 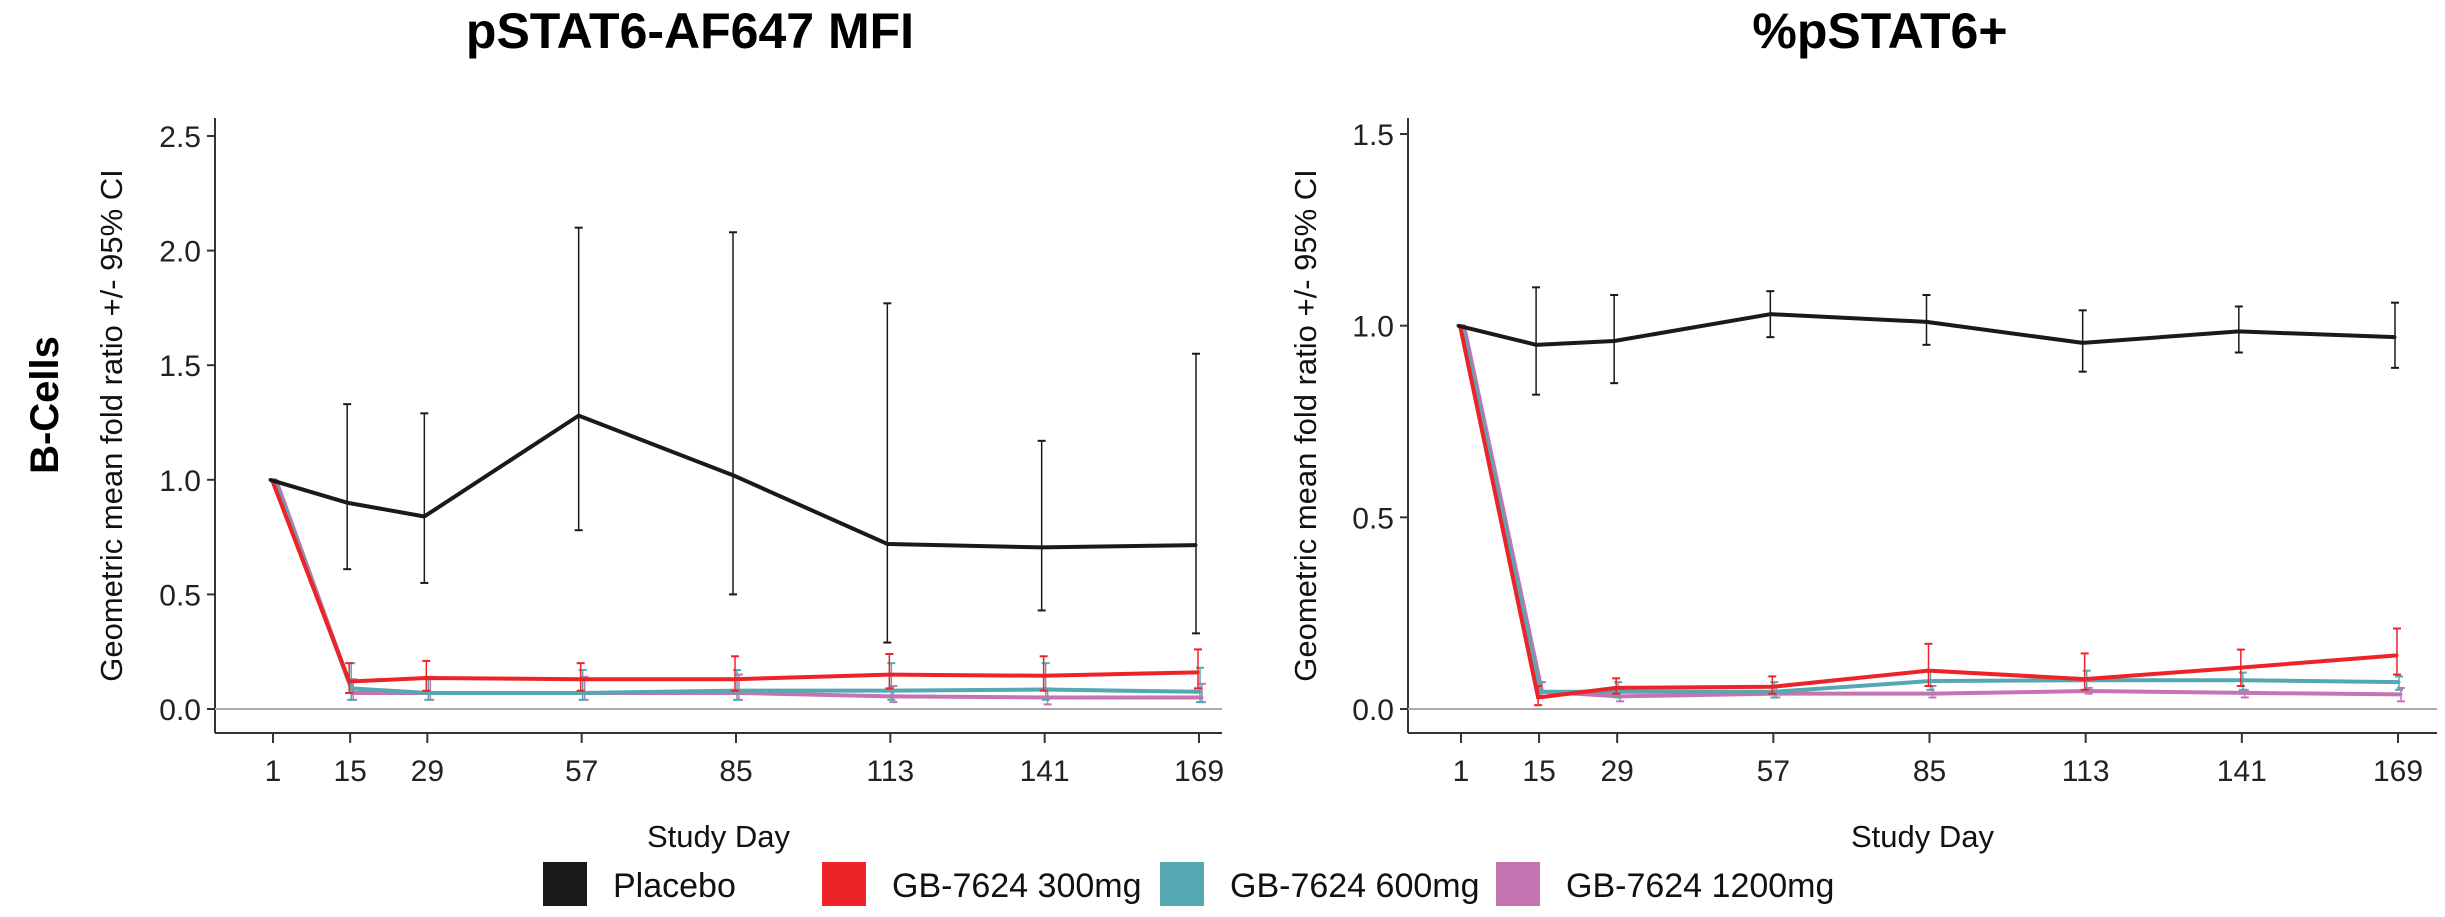 What do you see at coordinates (45, 405) in the screenshot?
I see `row-label: B-Cells` at bounding box center [45, 405].